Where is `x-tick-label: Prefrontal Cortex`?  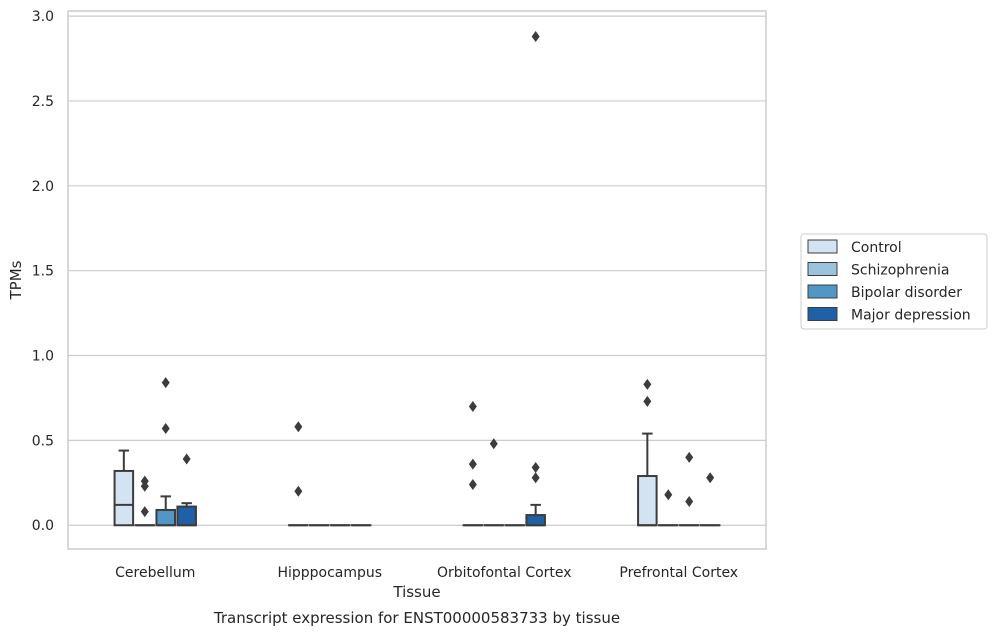 x-tick-label: Prefrontal Cortex is located at coordinates (678, 573).